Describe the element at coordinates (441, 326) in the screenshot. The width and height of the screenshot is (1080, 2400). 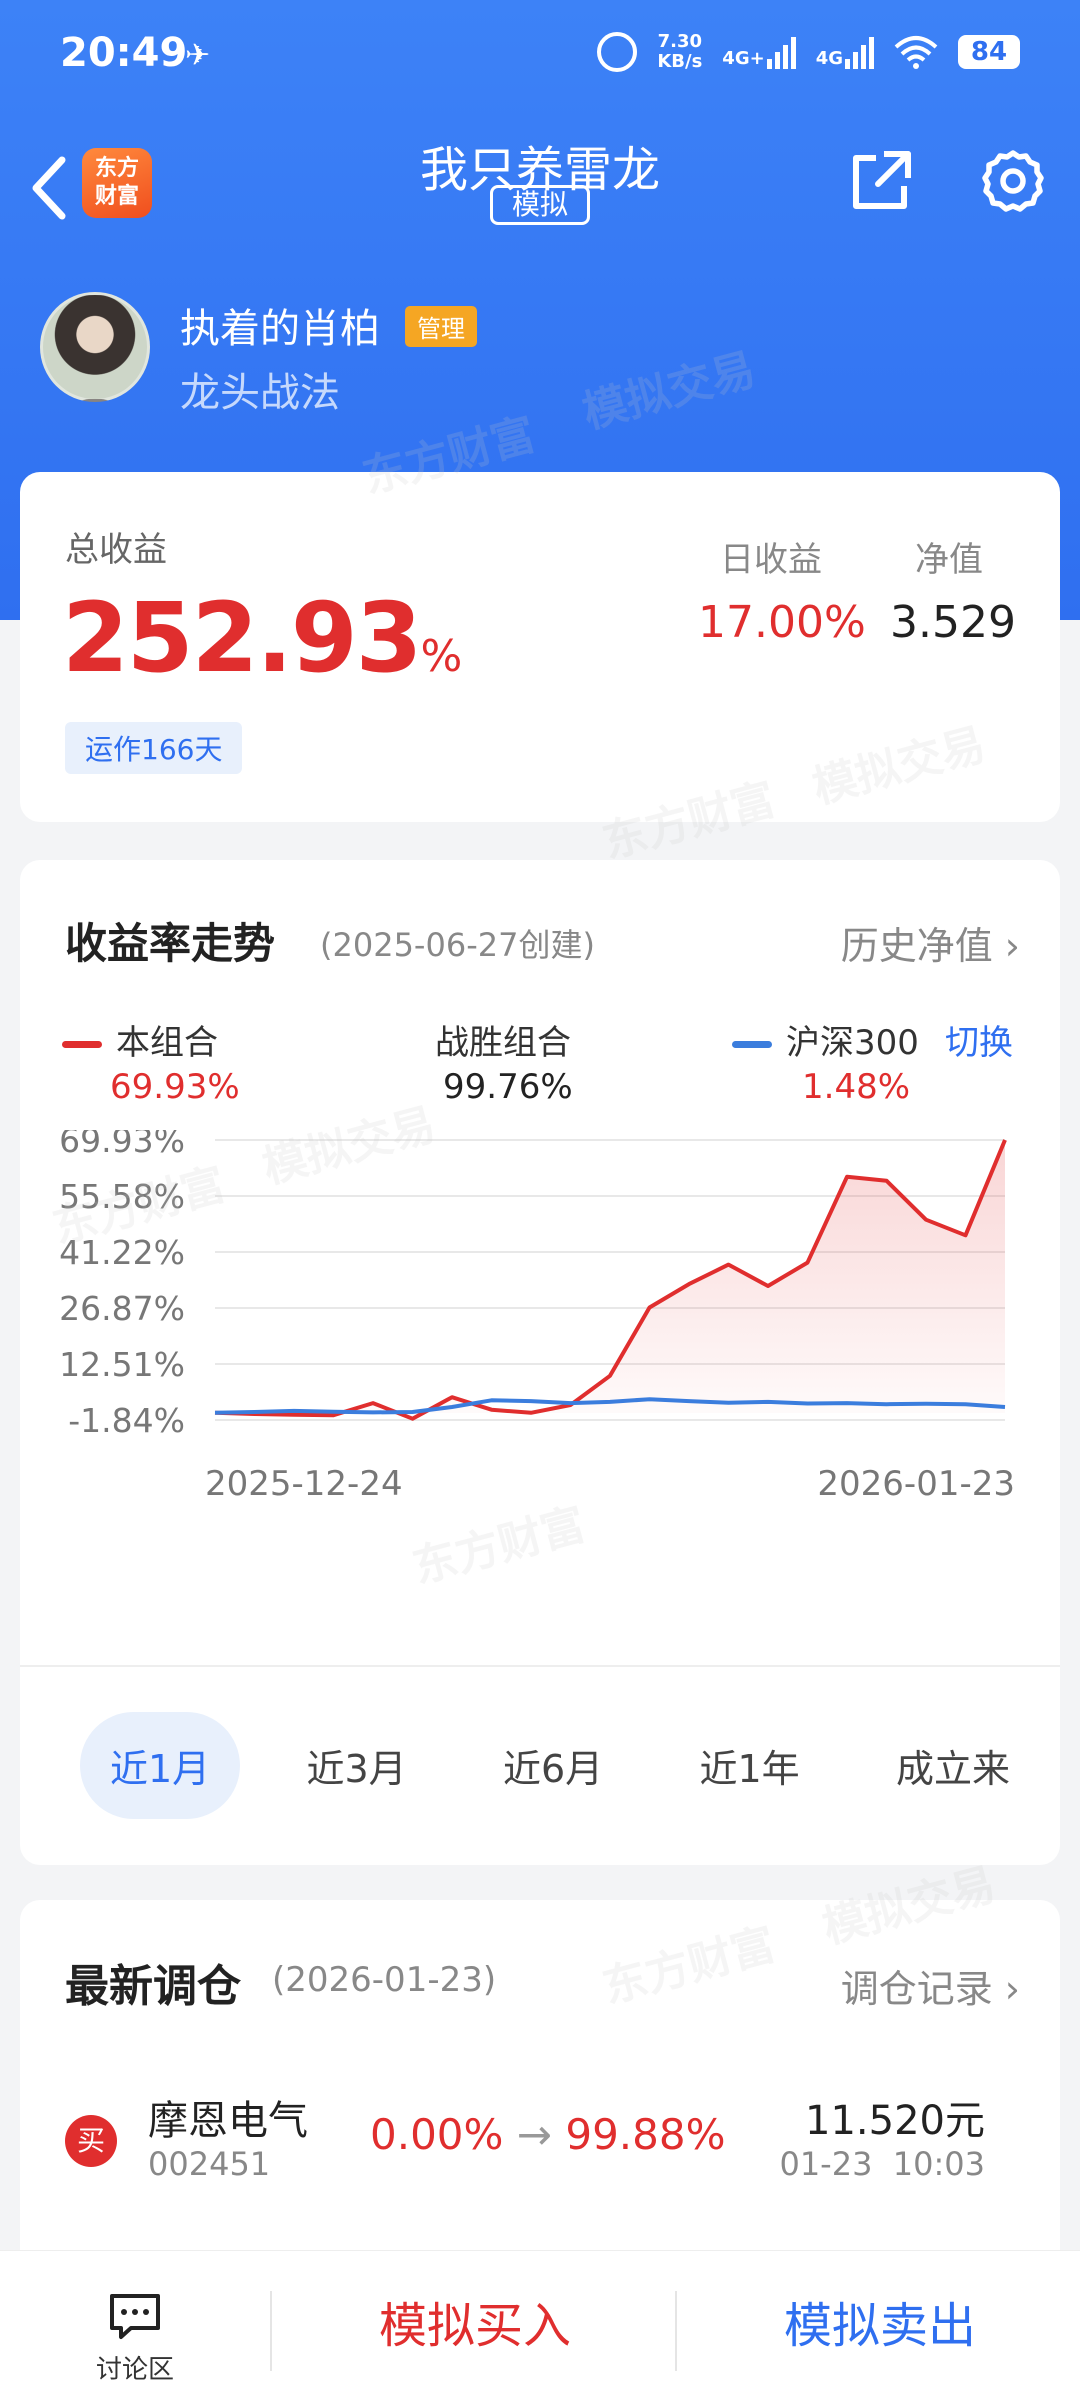
I see `admin-badge: 管理` at that location.